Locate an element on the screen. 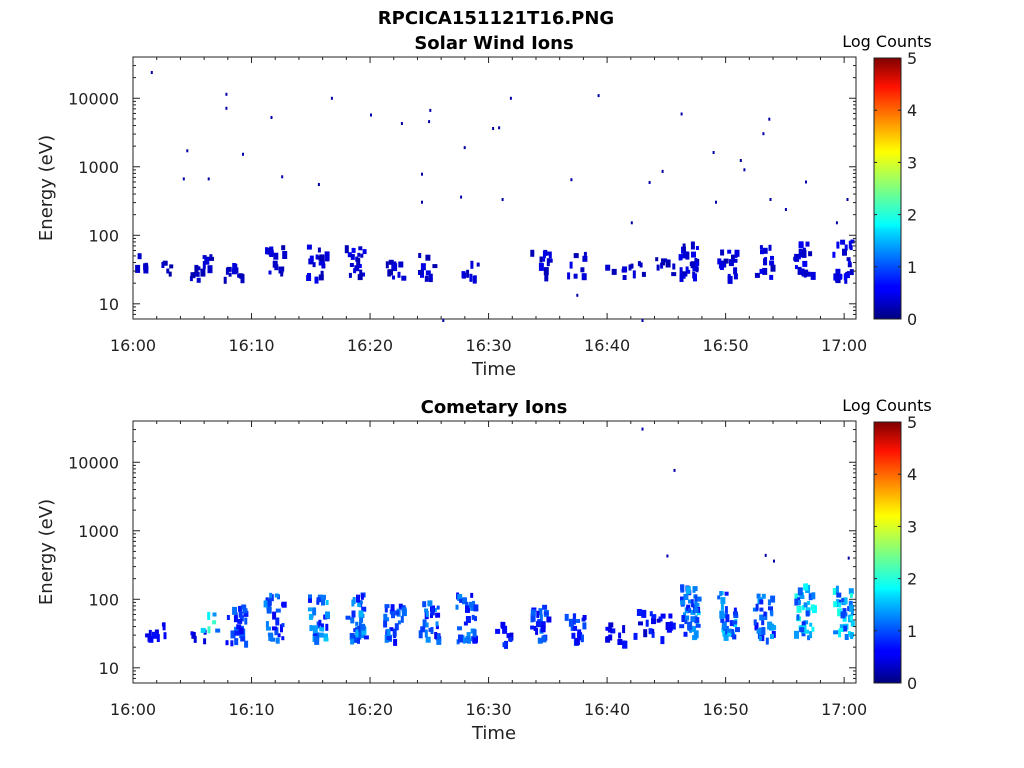 Image resolution: width=1024 pixels, height=768 pixels. figure-title: RPCICA151121T16.PNG is located at coordinates (496, 18).